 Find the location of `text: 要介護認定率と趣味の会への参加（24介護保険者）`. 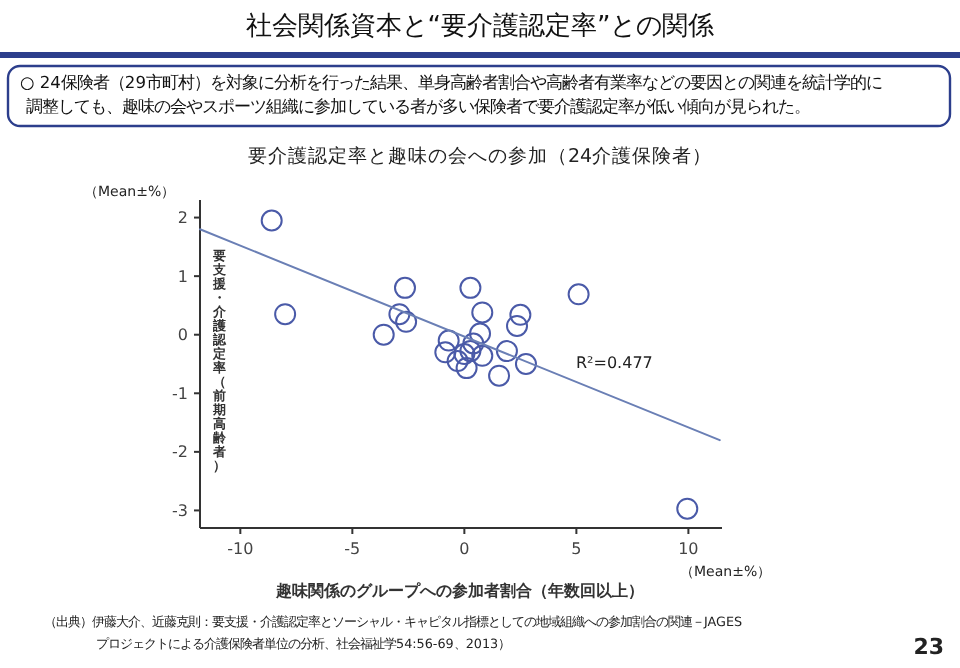

text: 要介護認定率と趣味の会への参加（24介護保険者） is located at coordinates (480, 156).